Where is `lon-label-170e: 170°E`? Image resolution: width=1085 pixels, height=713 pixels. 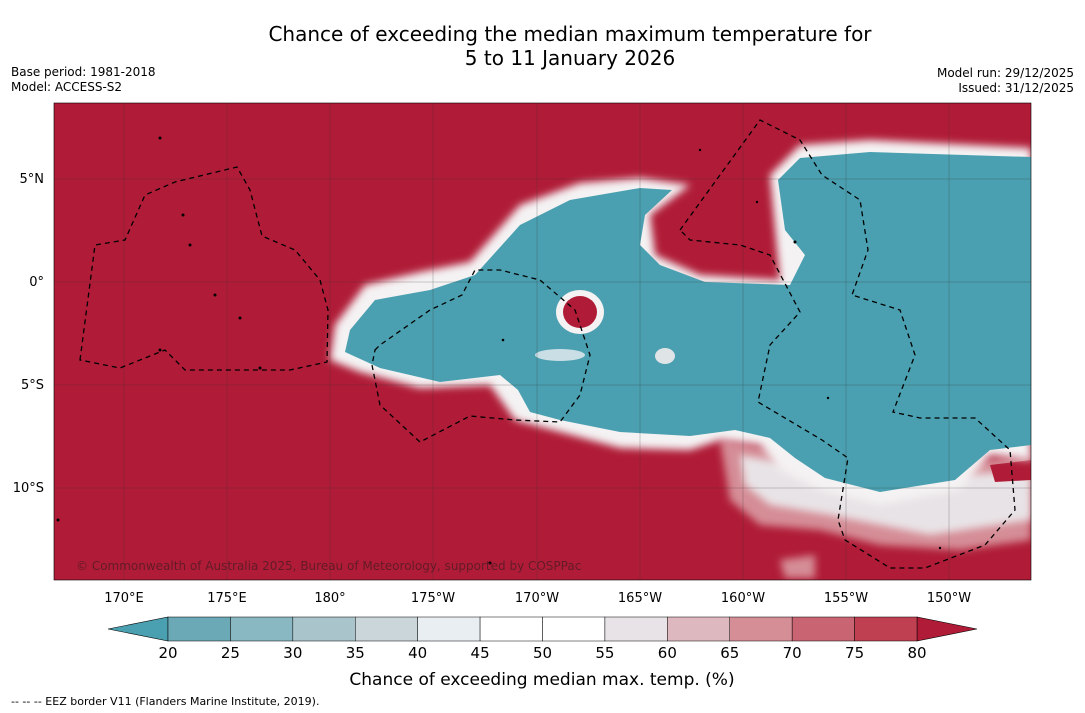 lon-label-170e: 170°E is located at coordinates (124, 598).